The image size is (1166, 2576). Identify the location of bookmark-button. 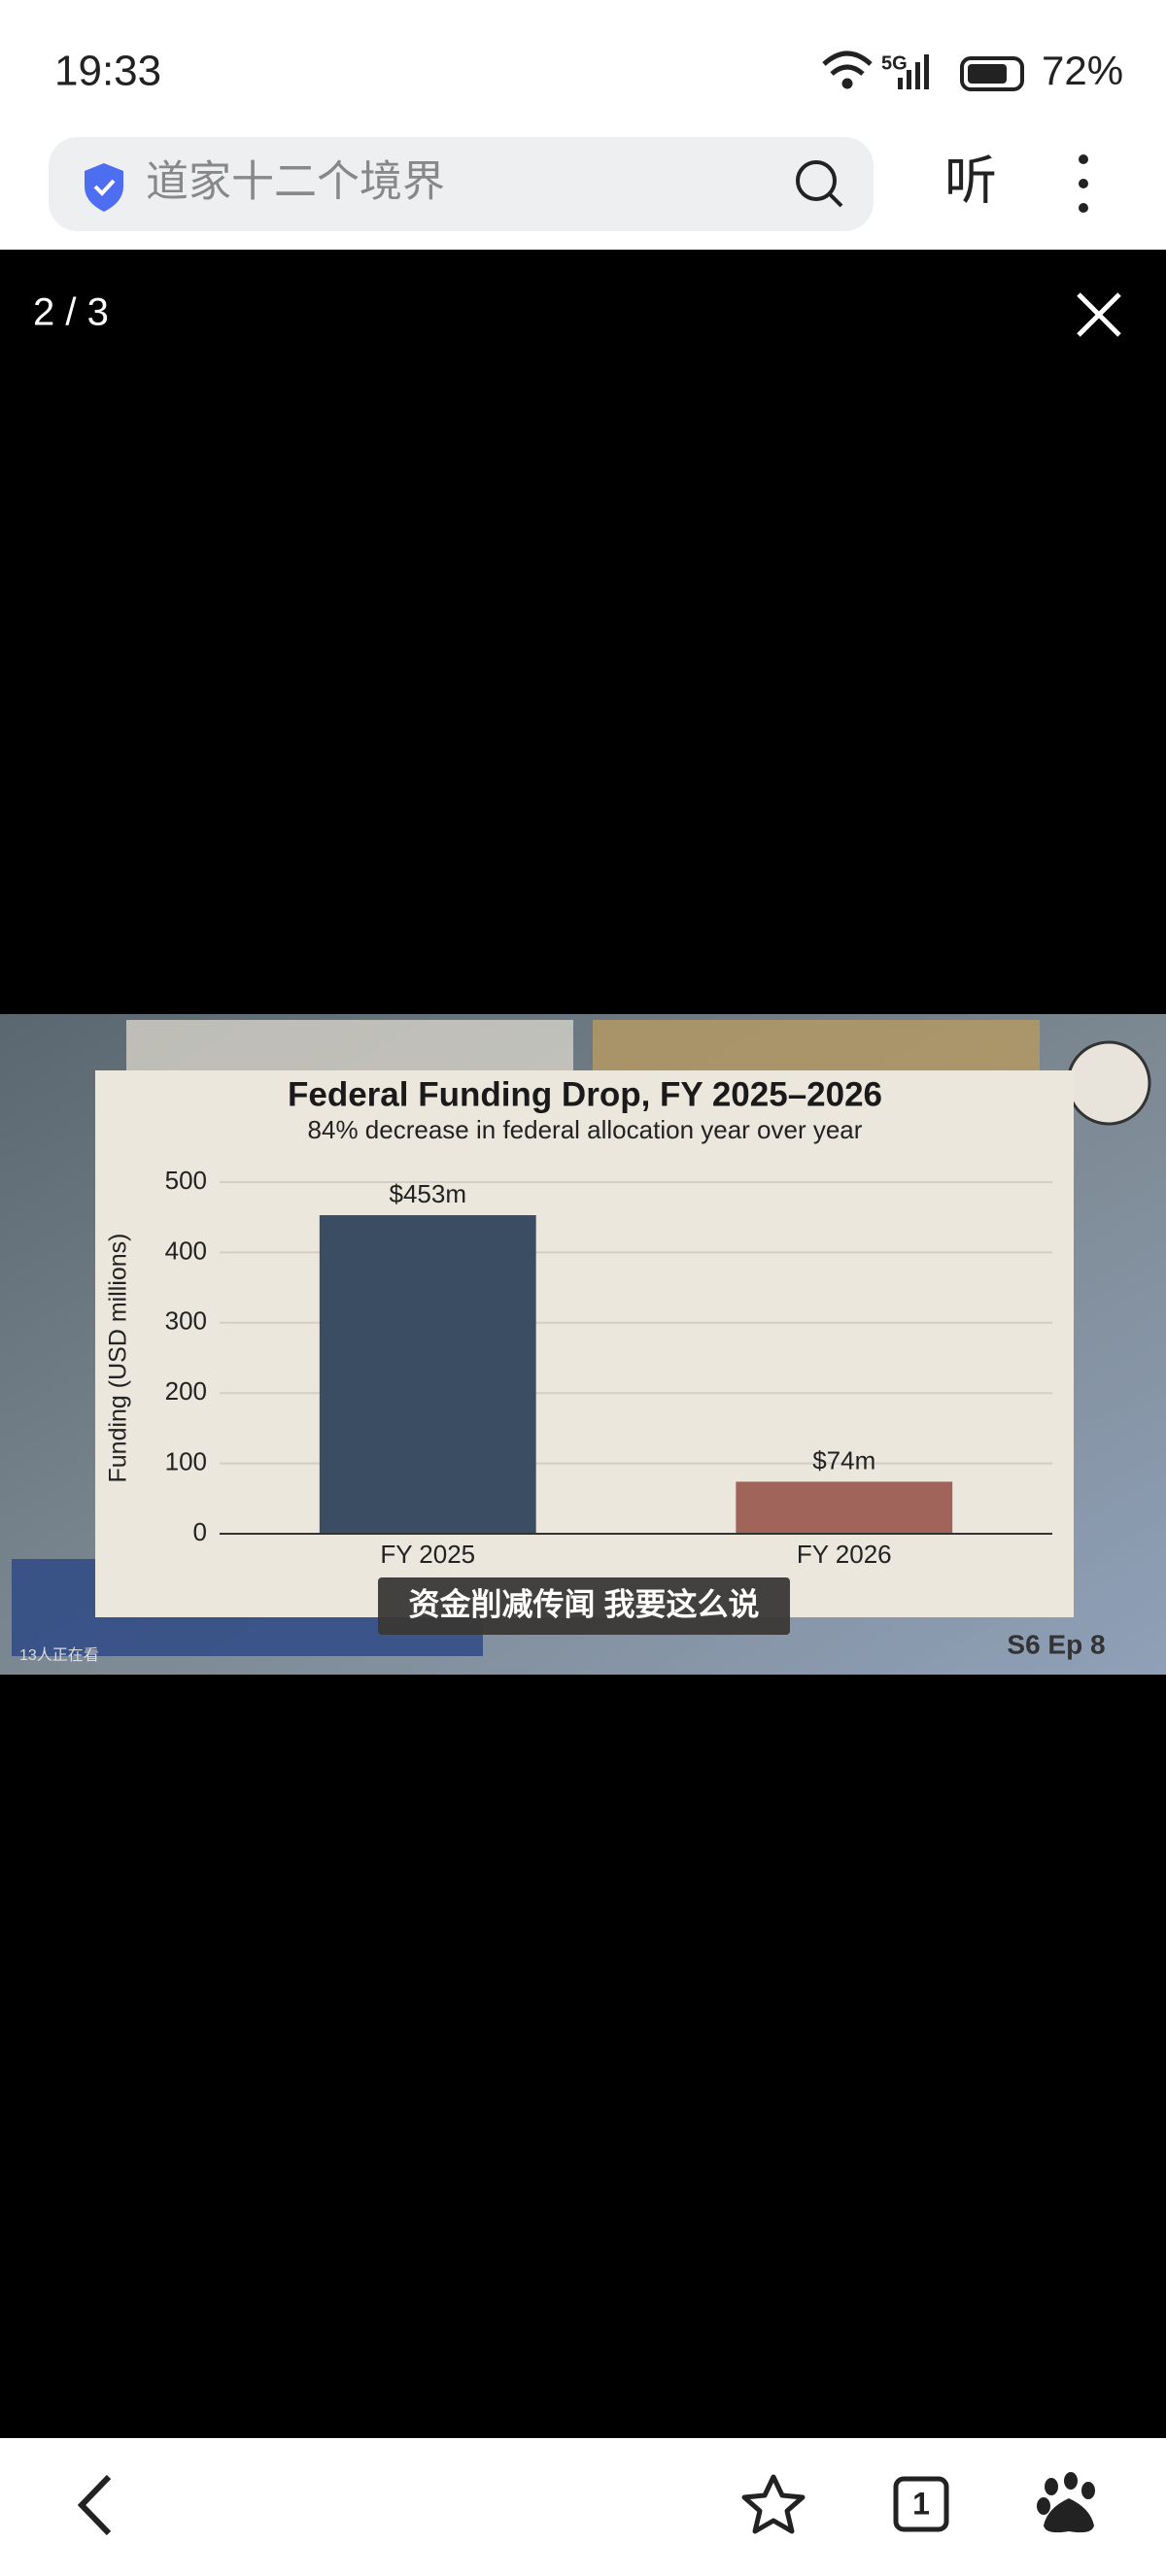
(773, 2504).